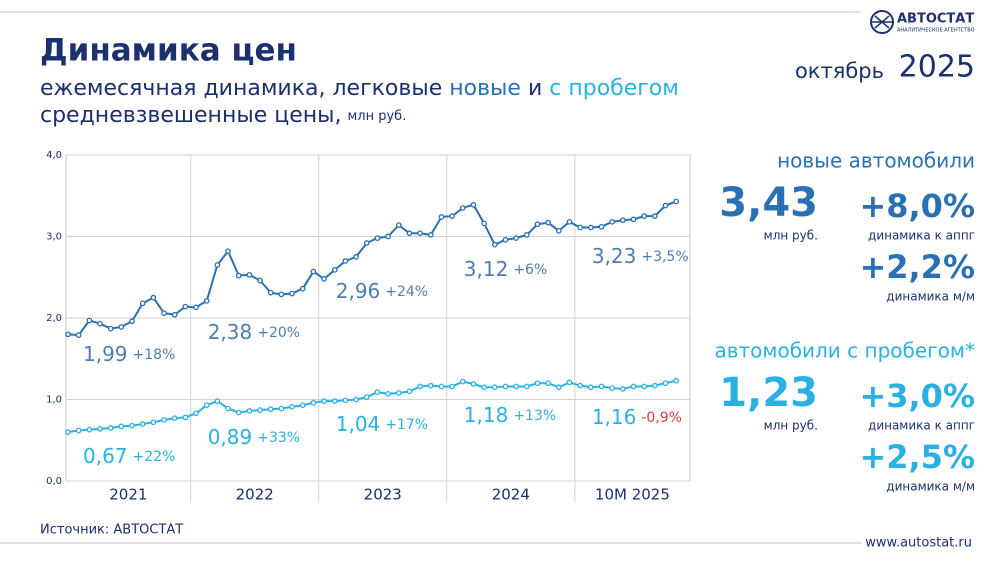 The height and width of the screenshot is (562, 1000). Describe the element at coordinates (882, 22) in the screenshot. I see `logo-icon-lines` at that location.